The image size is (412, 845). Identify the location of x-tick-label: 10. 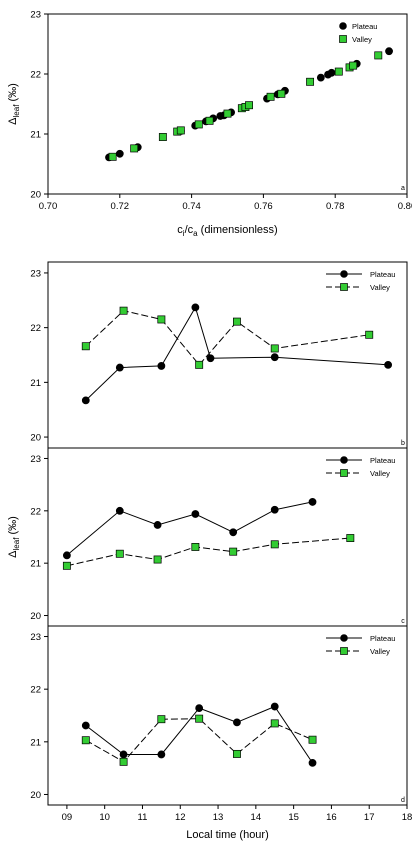
(104, 817).